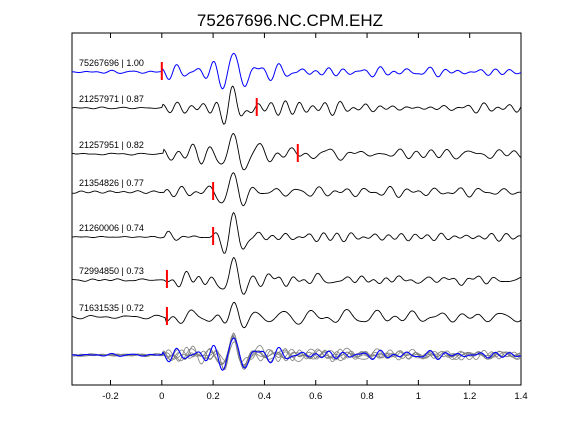 The width and height of the screenshot is (576, 432). Describe the element at coordinates (290, 20) in the screenshot. I see `chart-title: 75267696.NC.CPM.EHZ` at that location.